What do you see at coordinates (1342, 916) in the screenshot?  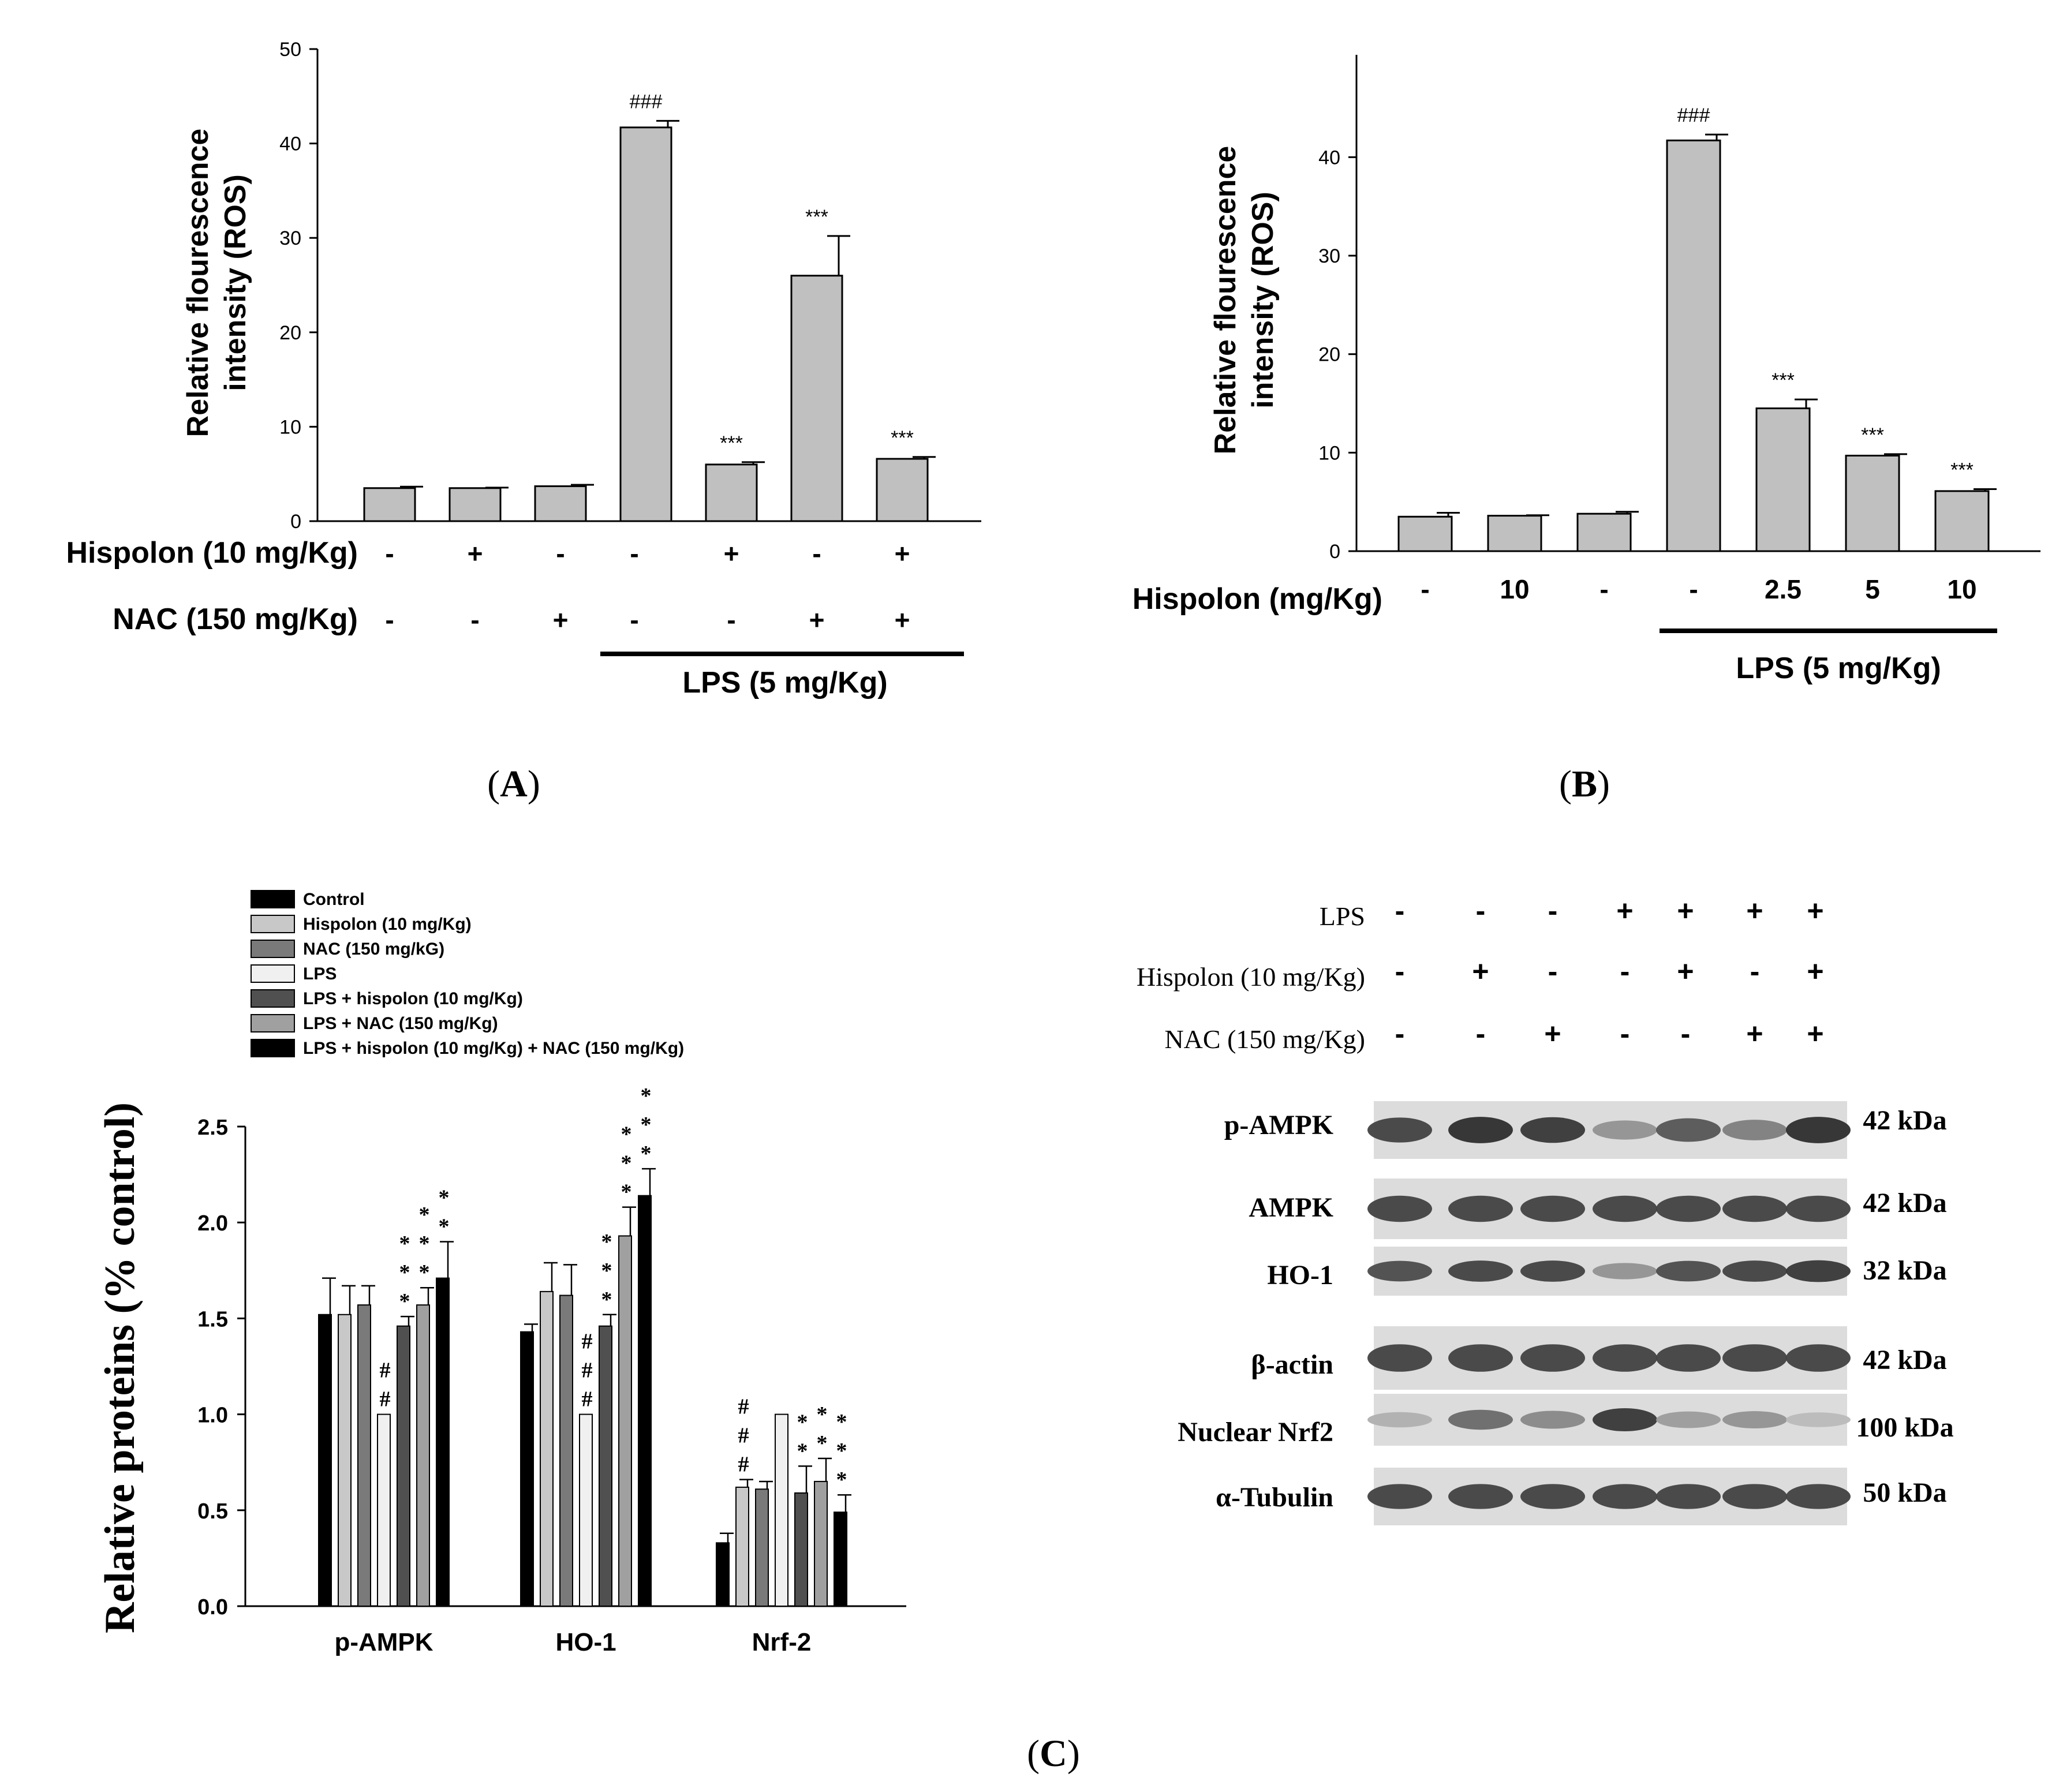 I see `blot-treatment-label: LPS` at bounding box center [1342, 916].